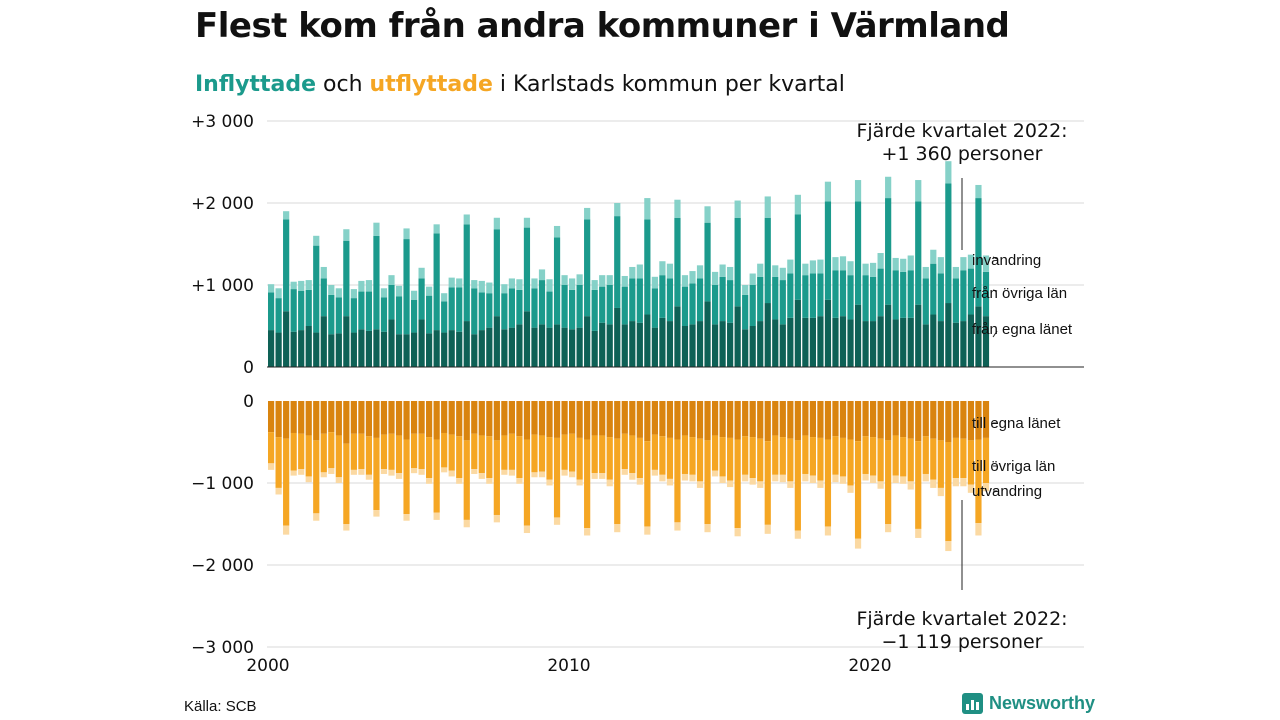  Describe the element at coordinates (267, 666) in the screenshot. I see `x-tick-label: 2000` at that location.